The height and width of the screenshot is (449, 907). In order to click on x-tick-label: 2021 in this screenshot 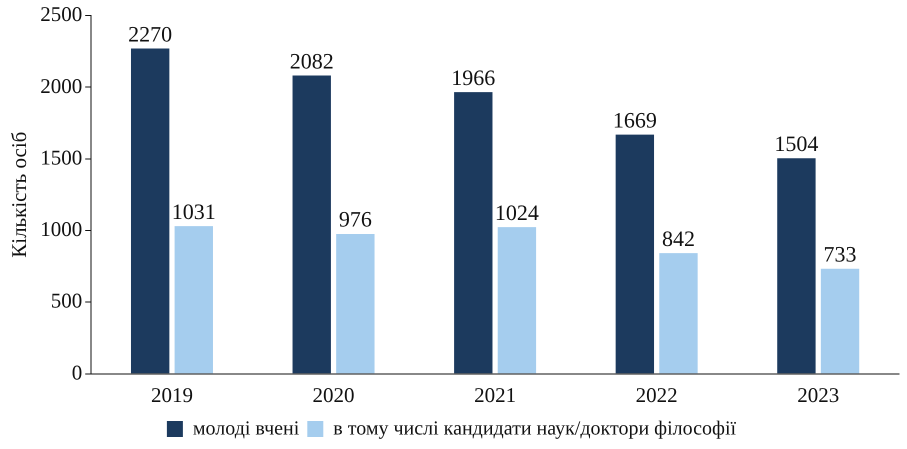, I will do `click(495, 394)`.